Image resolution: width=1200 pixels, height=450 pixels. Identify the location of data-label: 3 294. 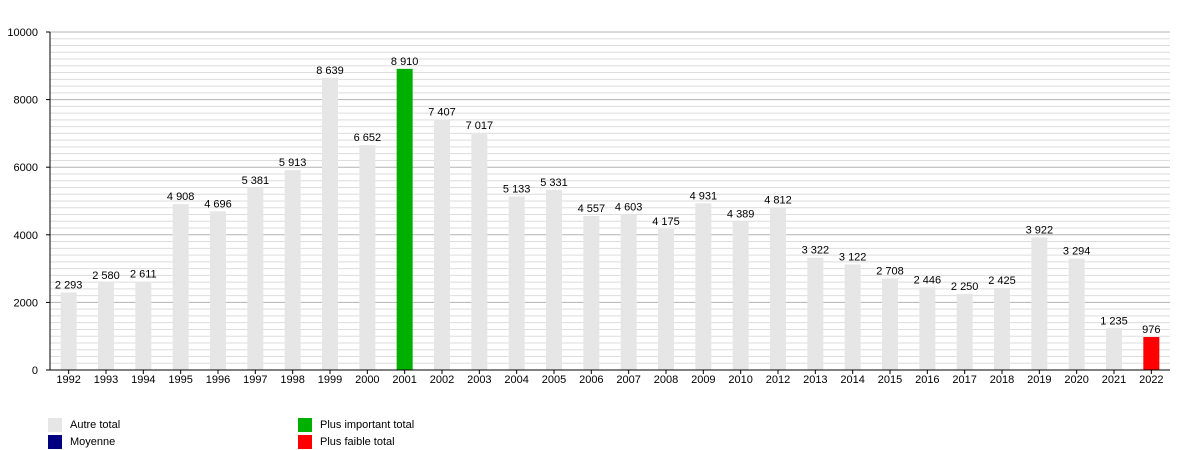
(1077, 252).